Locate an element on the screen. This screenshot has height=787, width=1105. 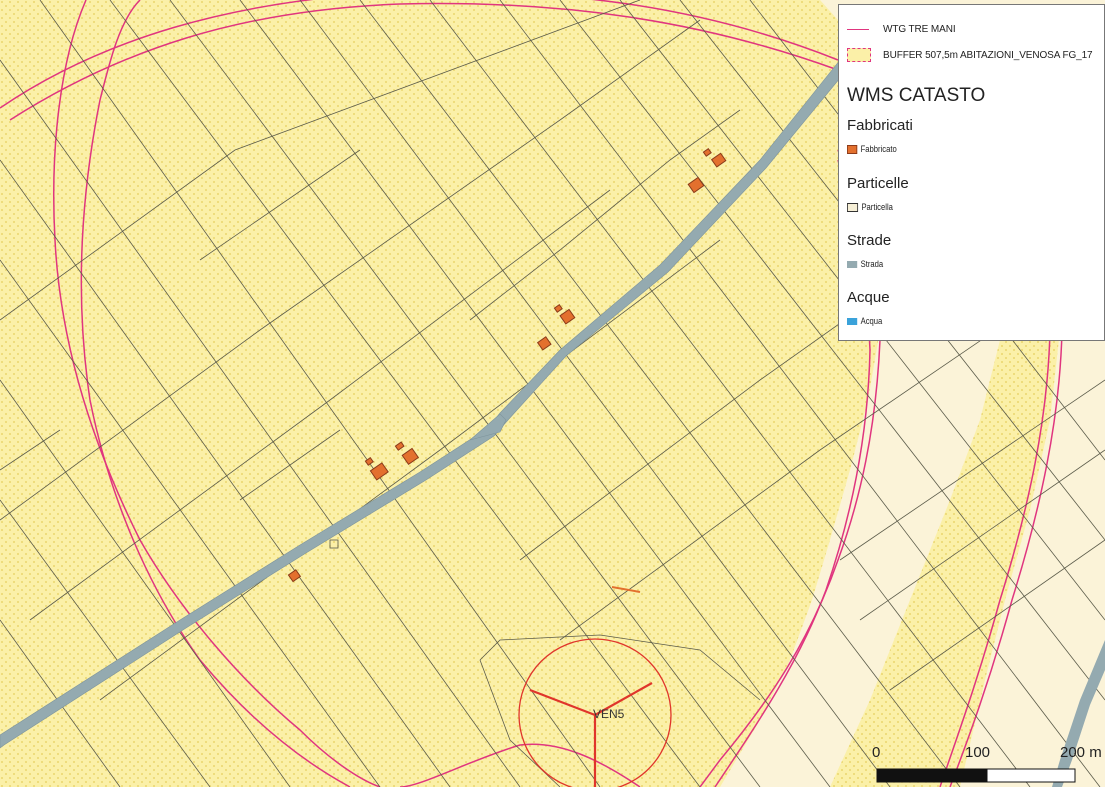
legend-label-particella: Particella is located at coordinates (877, 207).